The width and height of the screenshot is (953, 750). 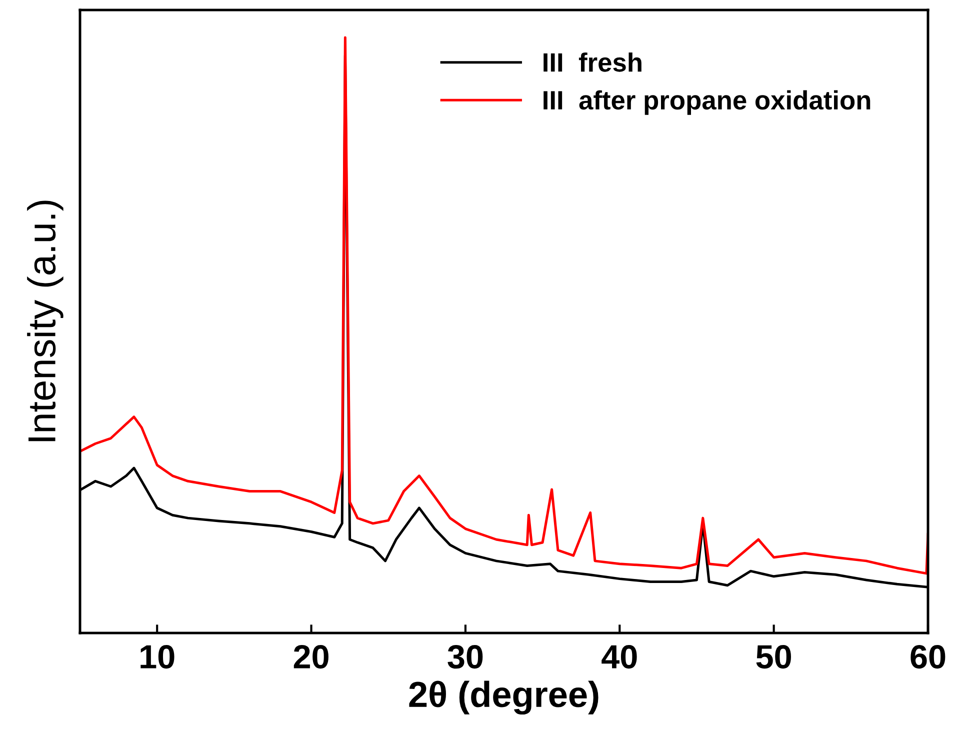 What do you see at coordinates (773, 656) in the screenshot?
I see `x-tick-label: 50` at bounding box center [773, 656].